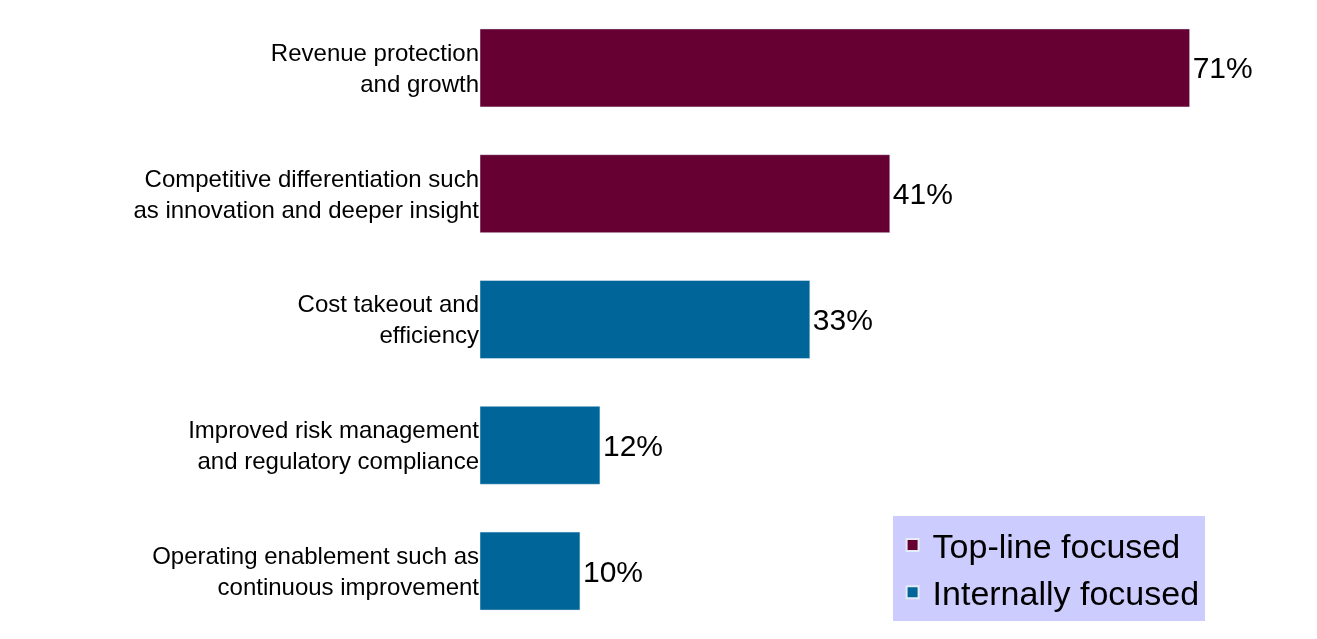  I want to click on data-label: 10%, so click(612, 571).